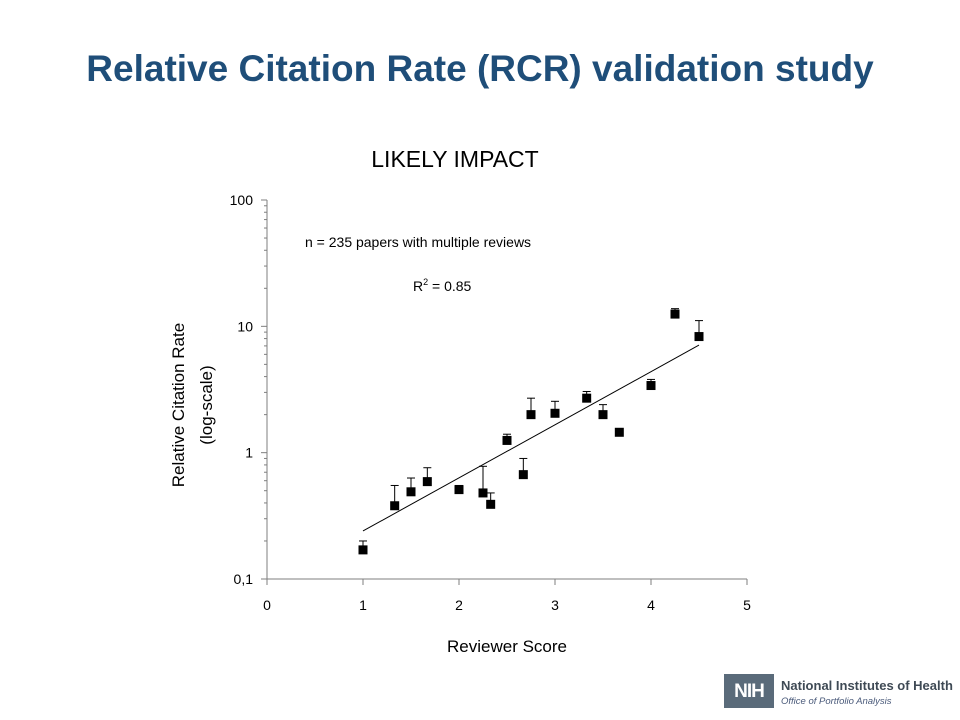 This screenshot has width=960, height=720. Describe the element at coordinates (245, 326) in the screenshot. I see `y-tick-label: 10` at that location.